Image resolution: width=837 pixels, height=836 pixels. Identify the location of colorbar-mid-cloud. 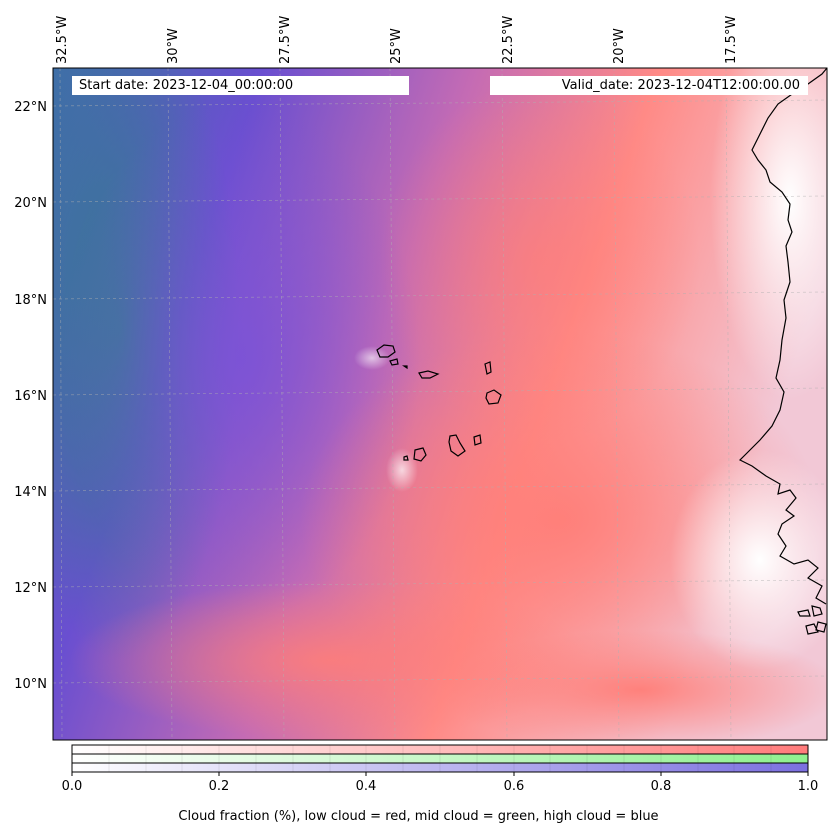
(440, 758).